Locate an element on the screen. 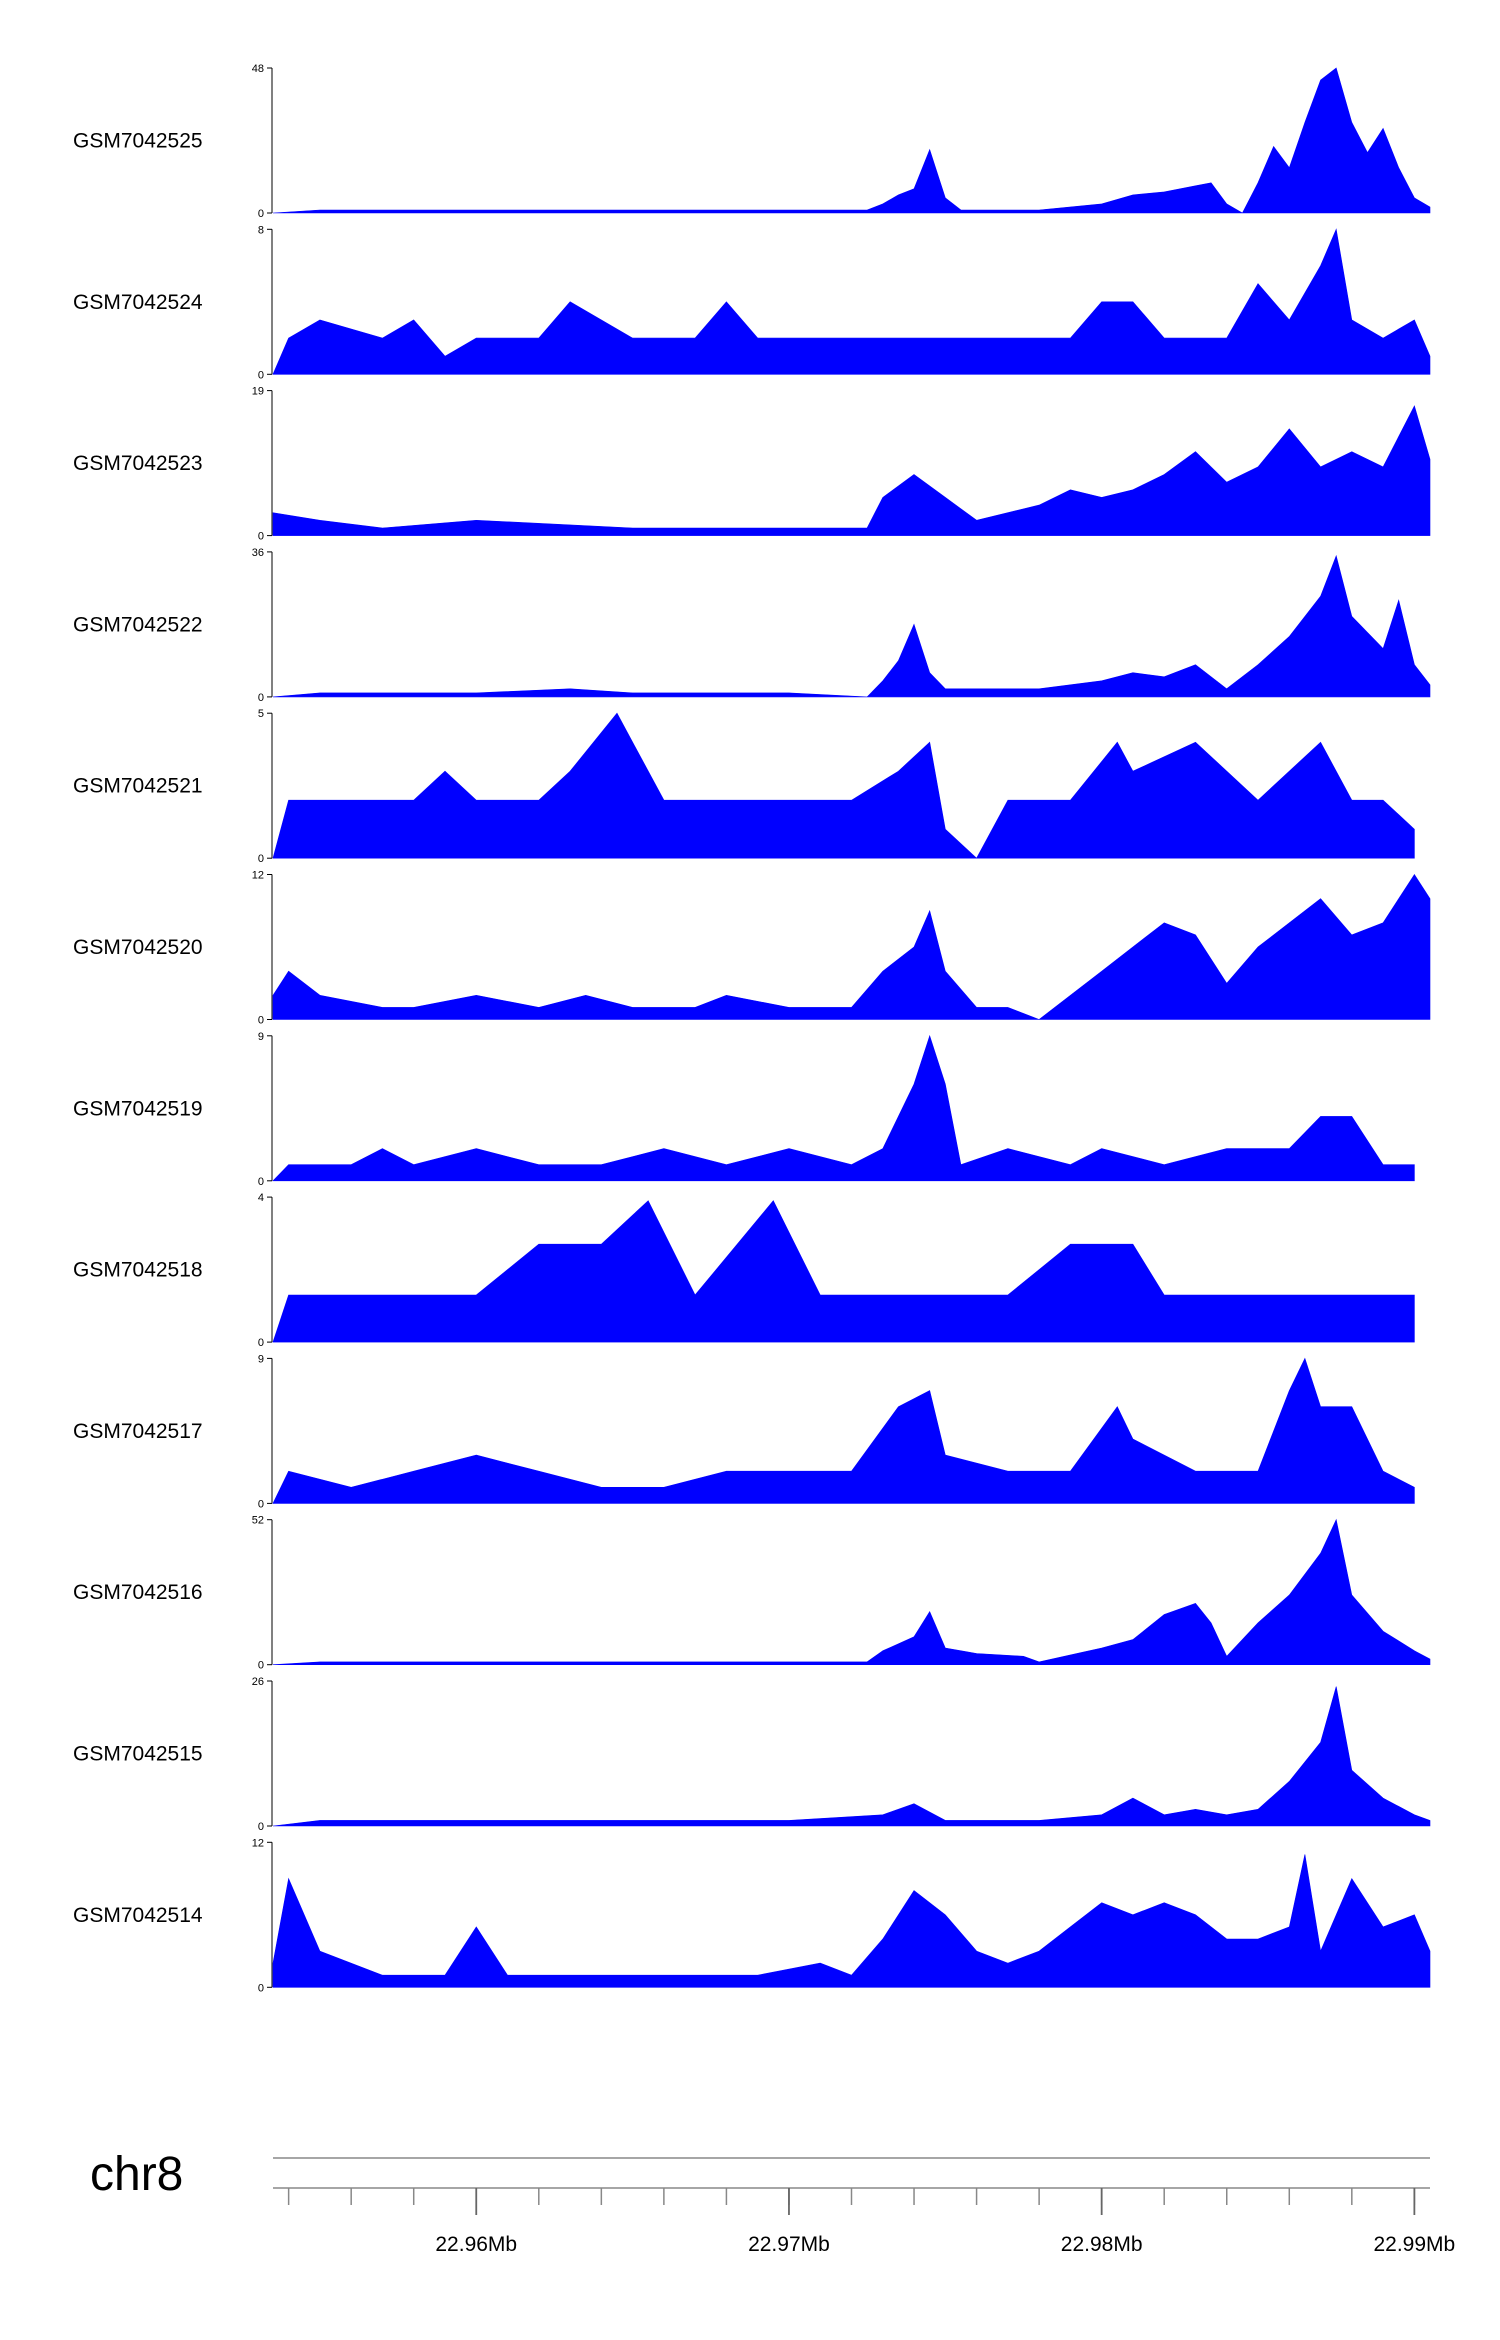 The width and height of the screenshot is (1500, 2340). track-GSM7042518: GSM7042518 4 0 is located at coordinates (744, 1270).